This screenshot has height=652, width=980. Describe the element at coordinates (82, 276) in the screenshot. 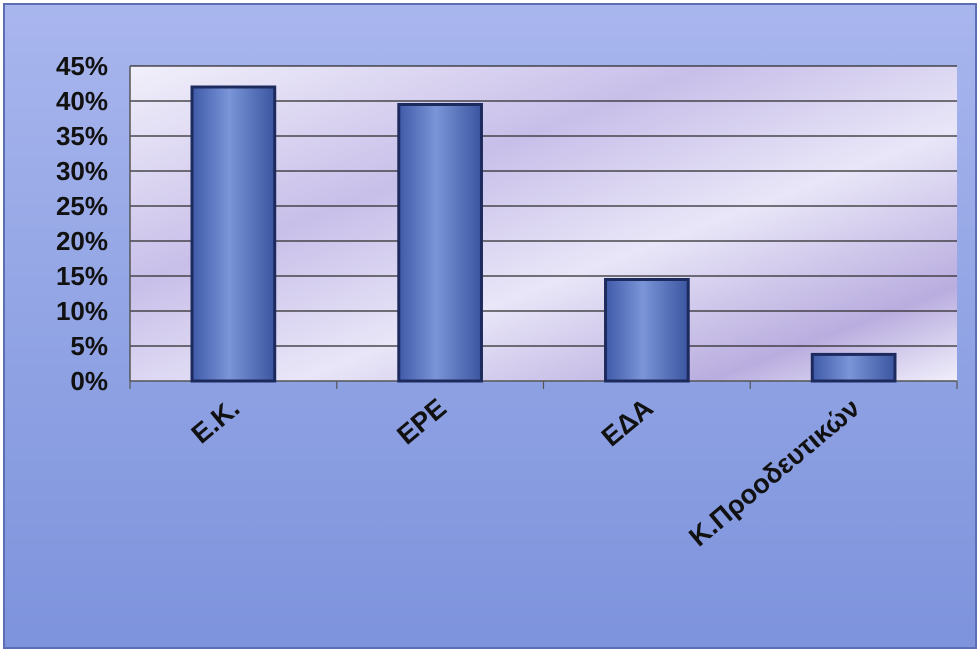

I see `y-tick-label: 15%` at that location.